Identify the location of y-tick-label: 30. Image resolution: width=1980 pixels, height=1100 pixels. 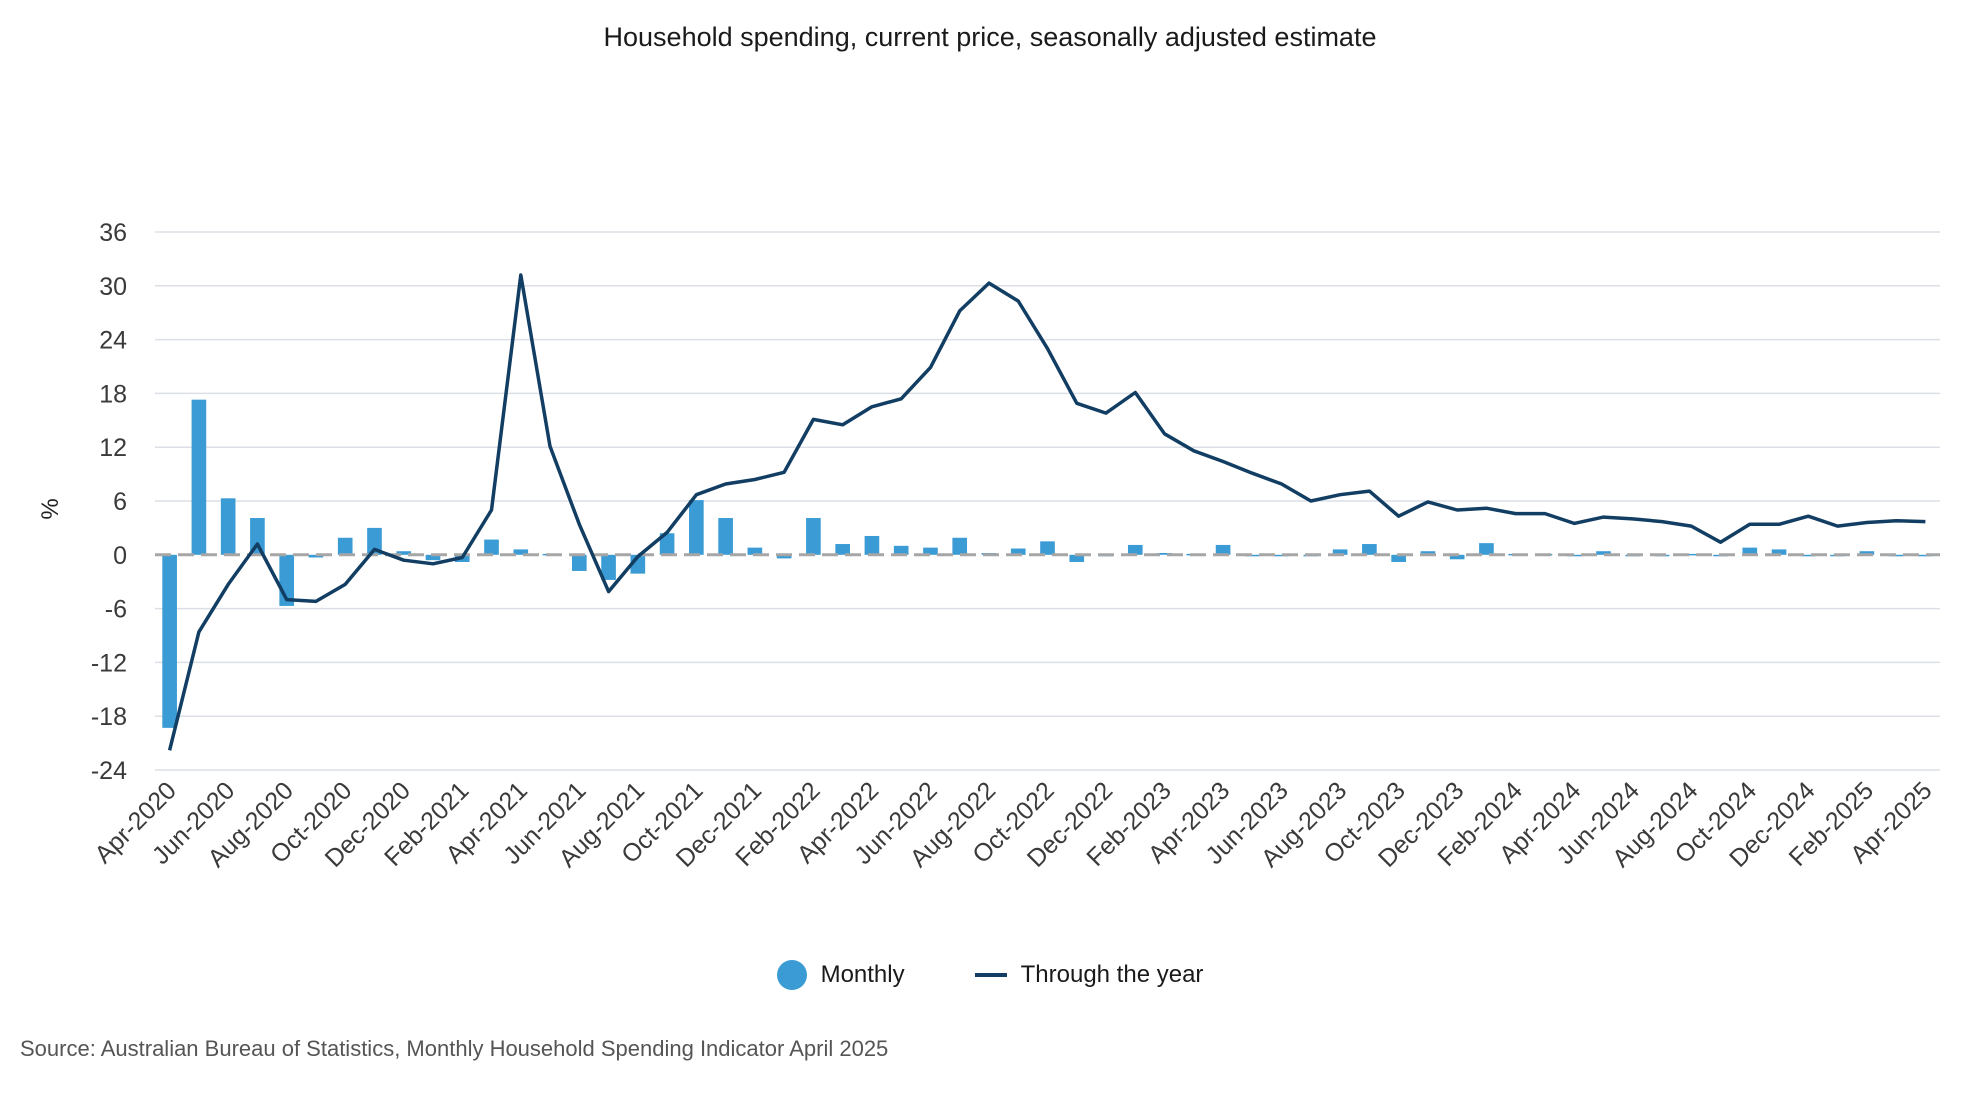
(113, 287).